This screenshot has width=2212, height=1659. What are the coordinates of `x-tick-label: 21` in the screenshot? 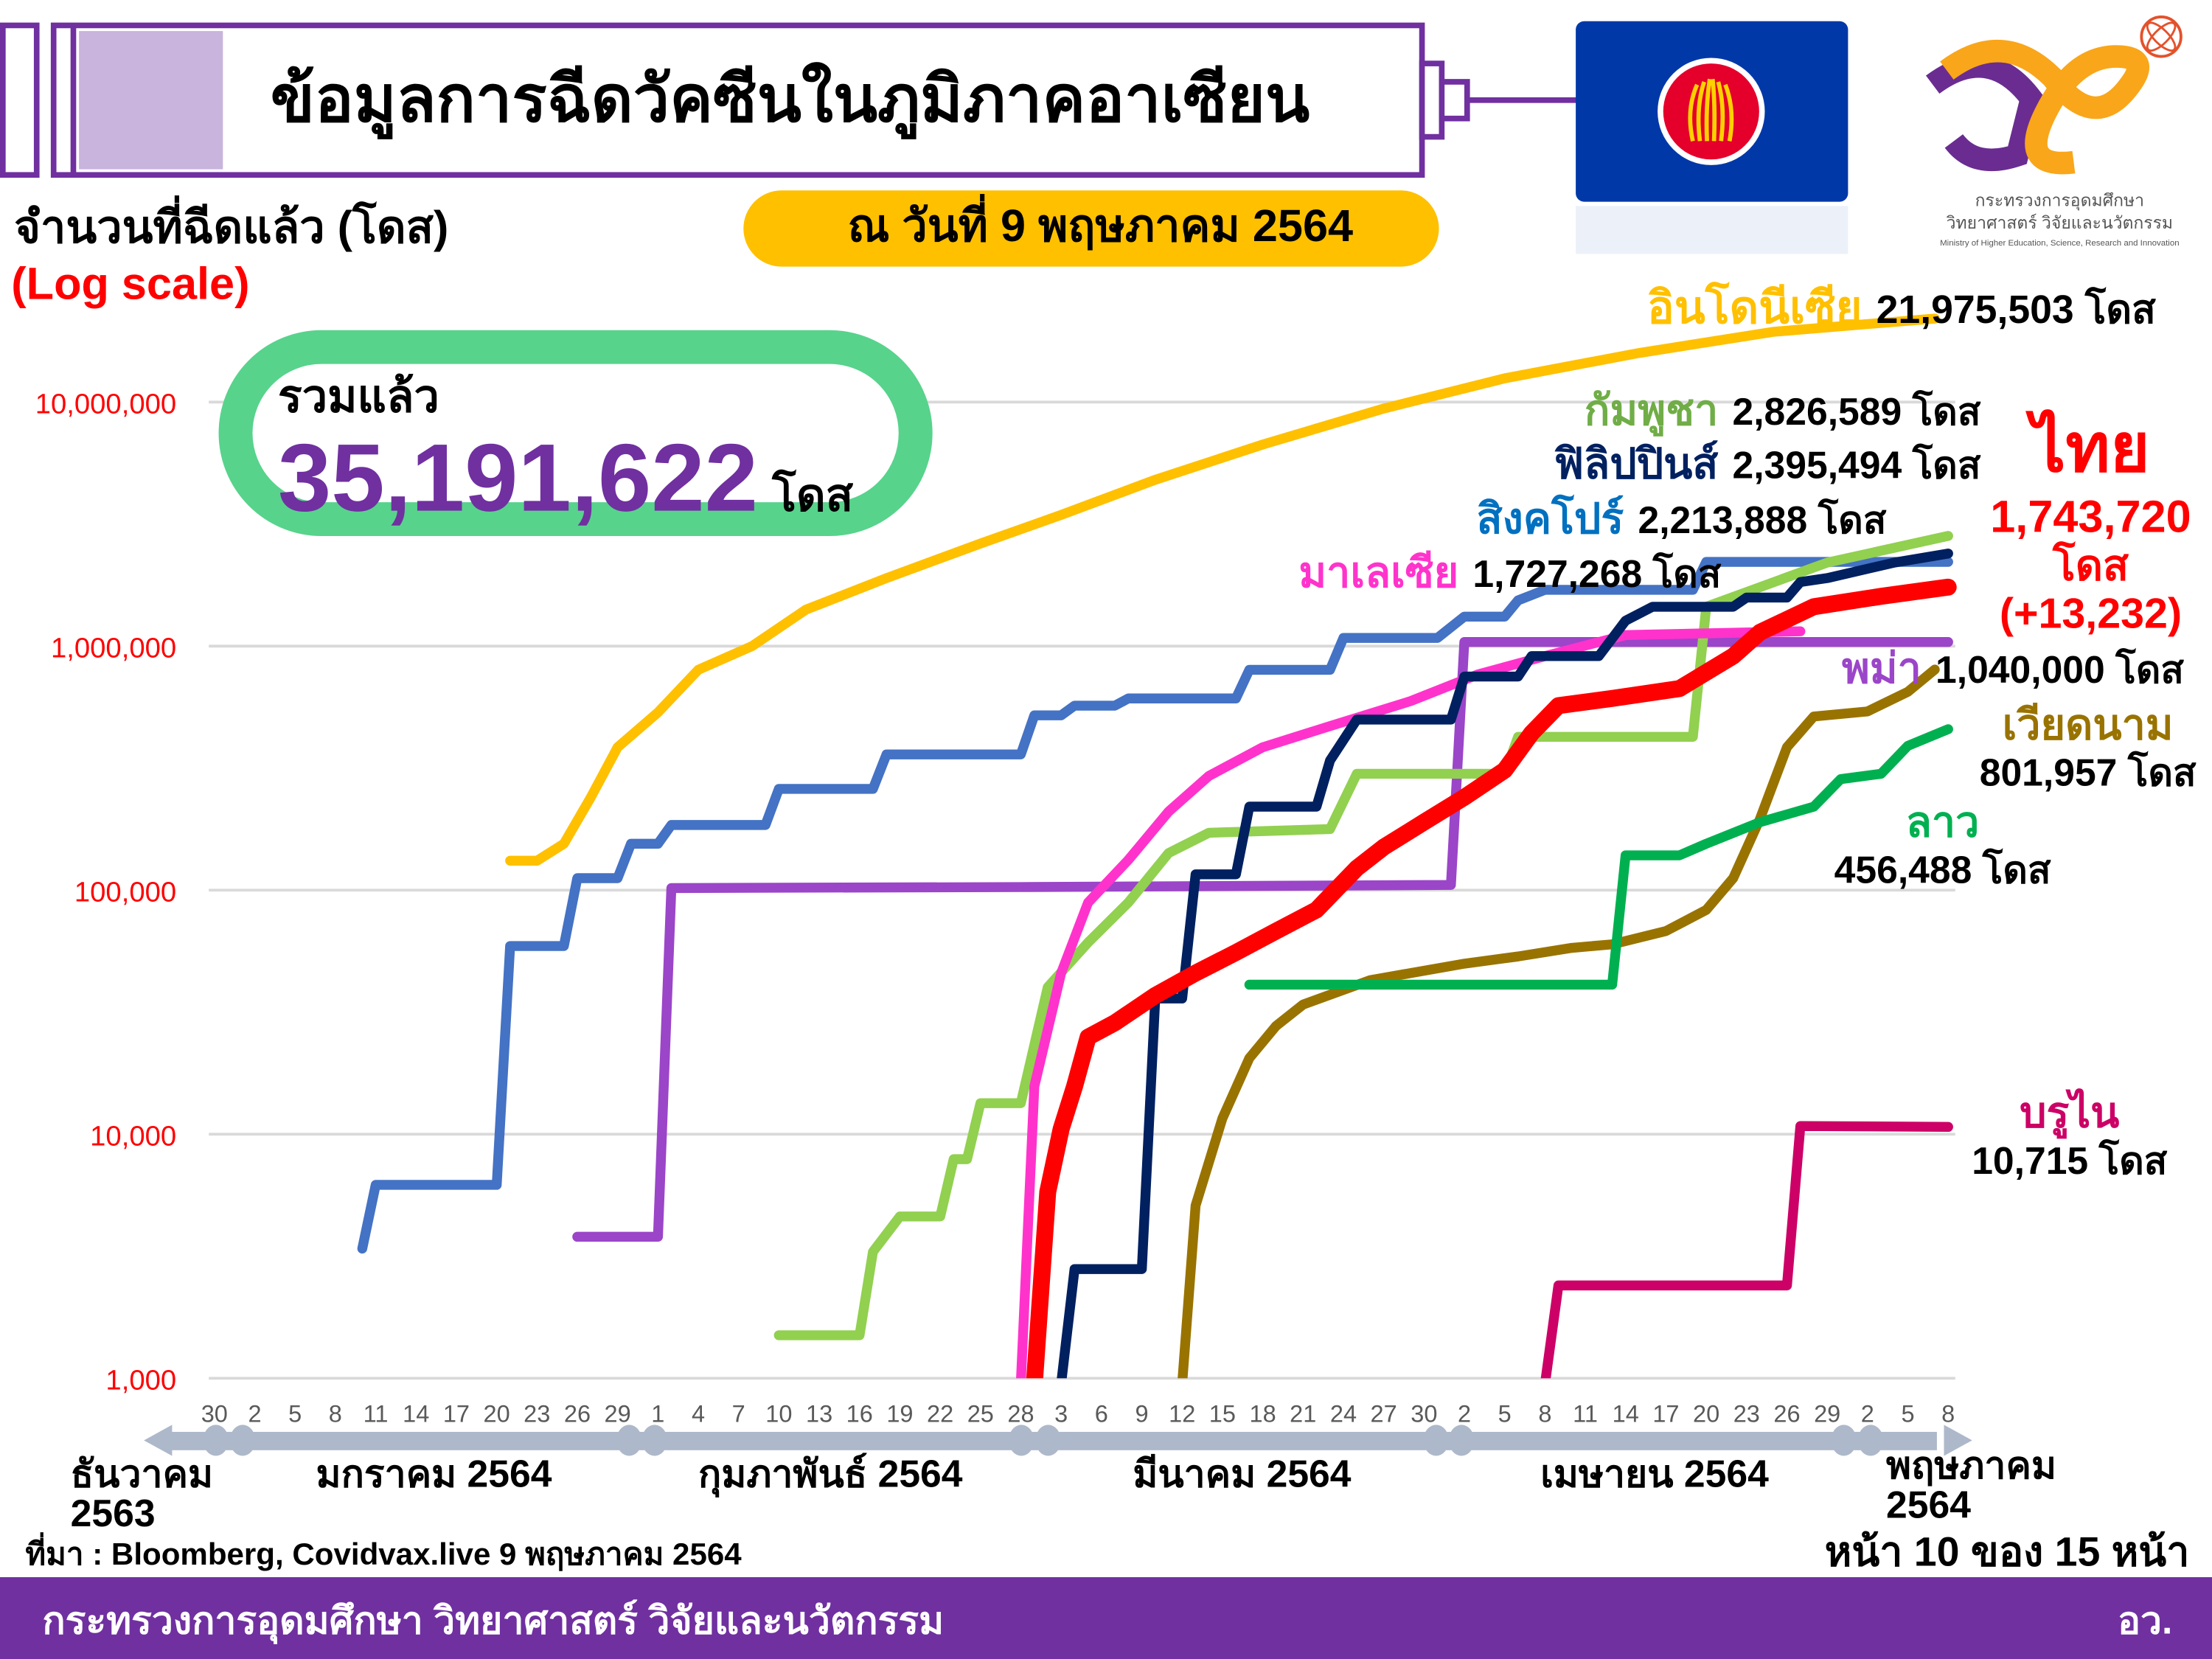 It's located at (1303, 1414).